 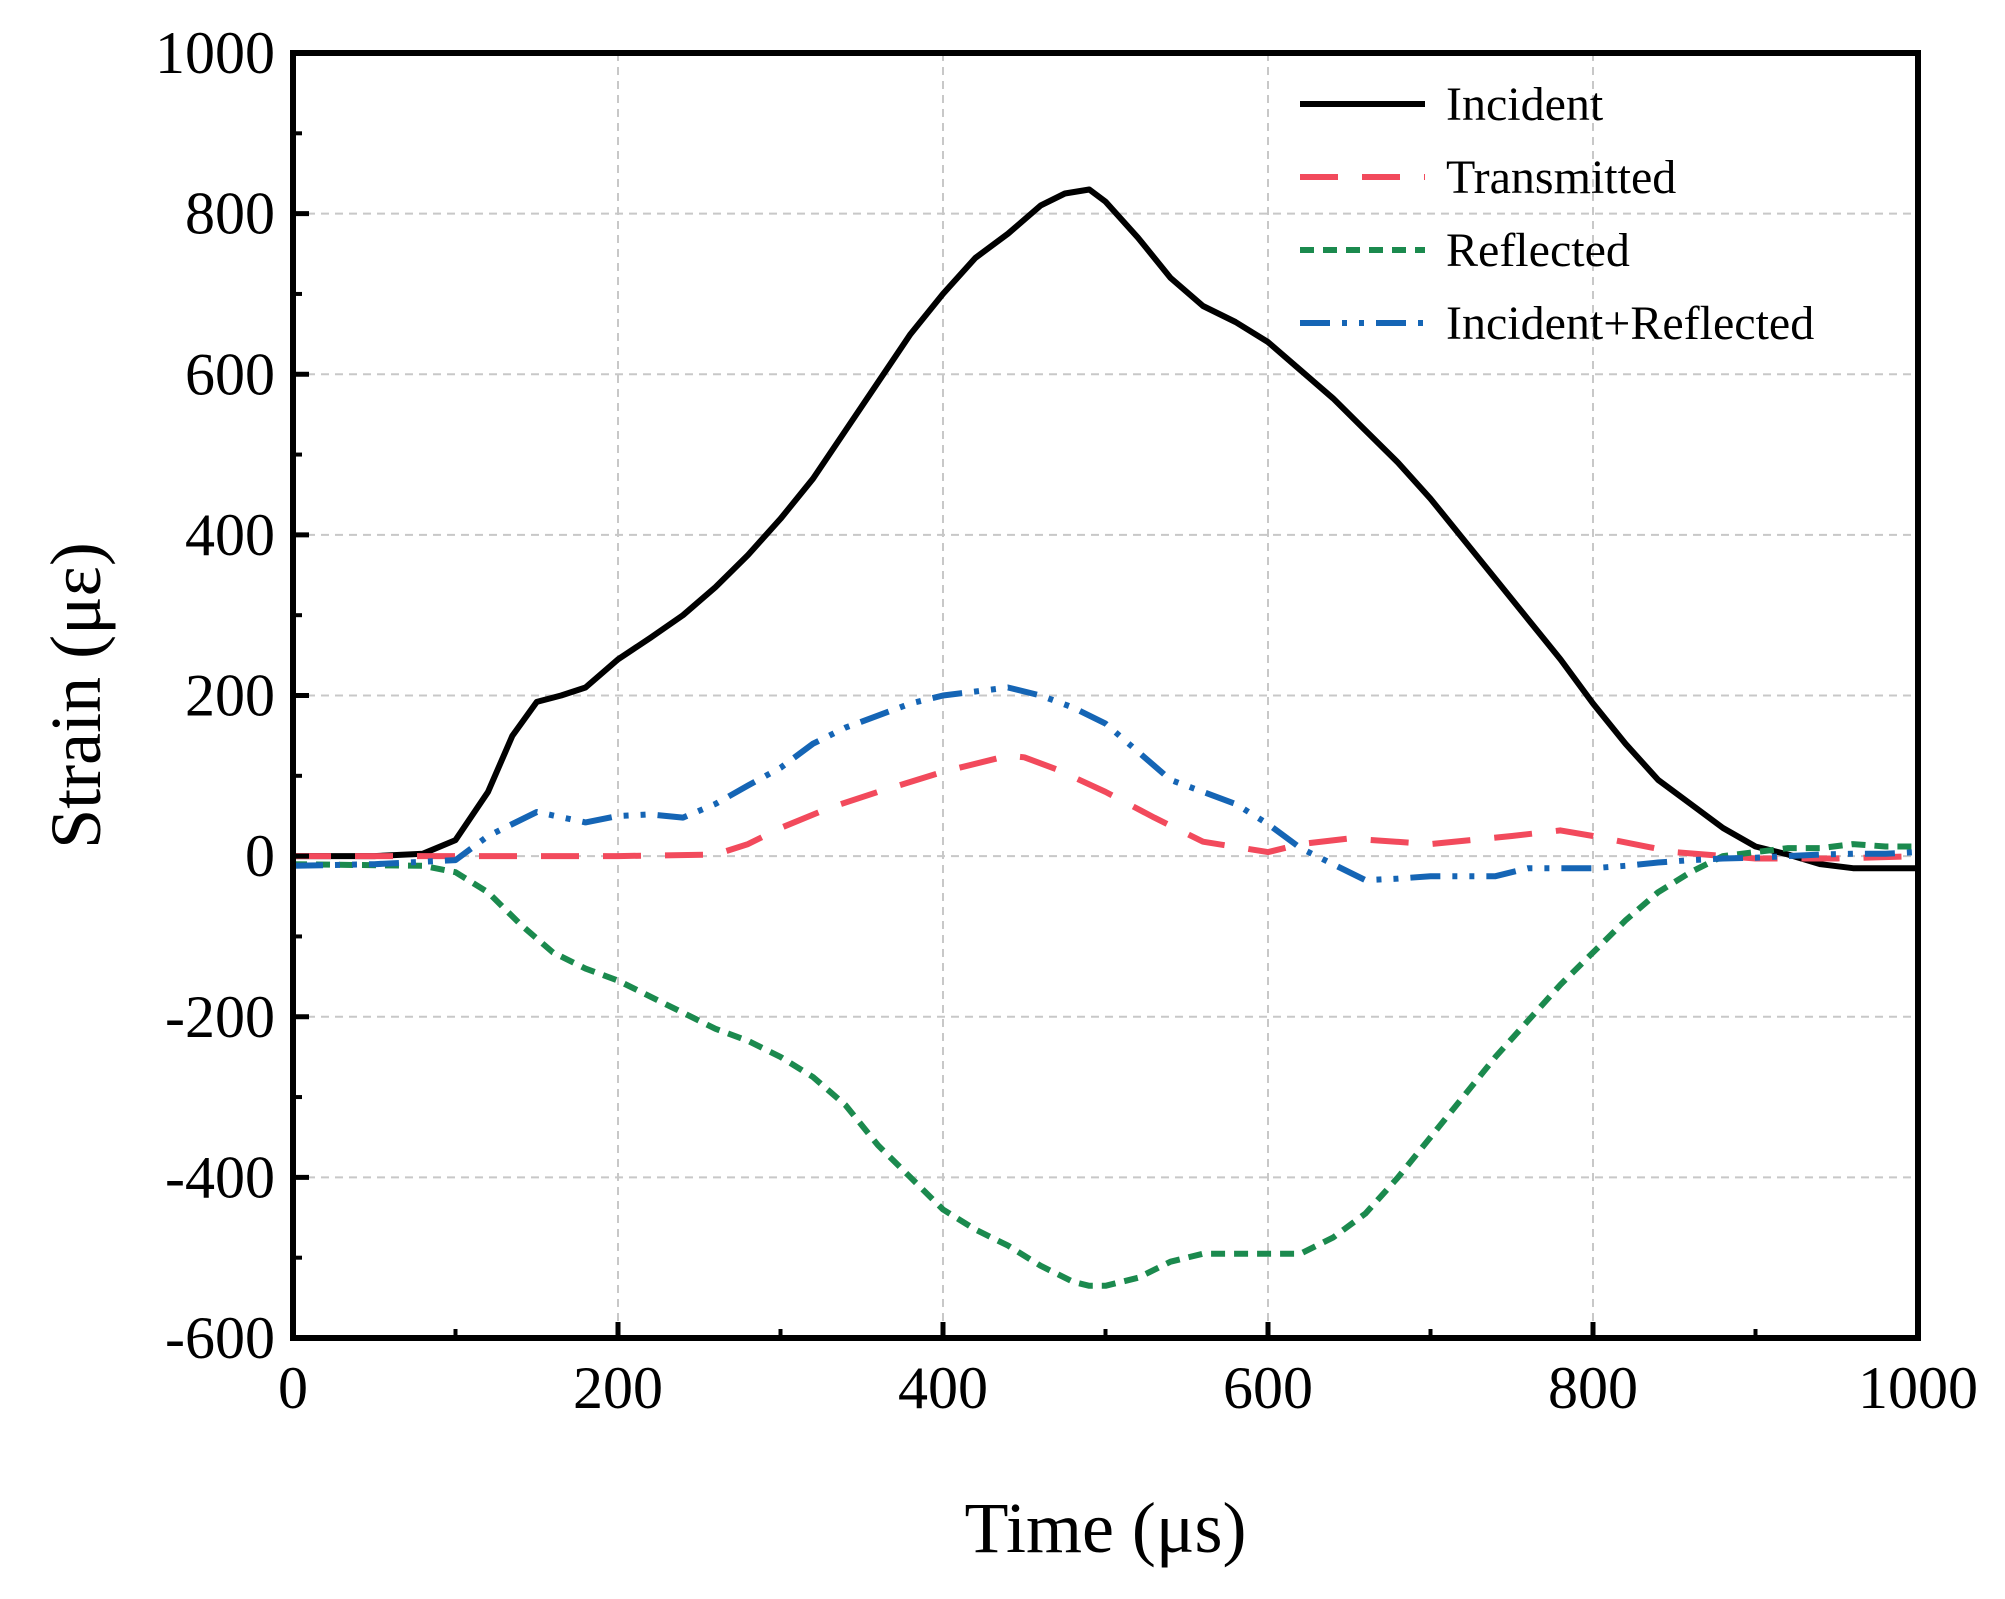 What do you see at coordinates (220, 1177) in the screenshot?
I see `y-tick-label: -400` at bounding box center [220, 1177].